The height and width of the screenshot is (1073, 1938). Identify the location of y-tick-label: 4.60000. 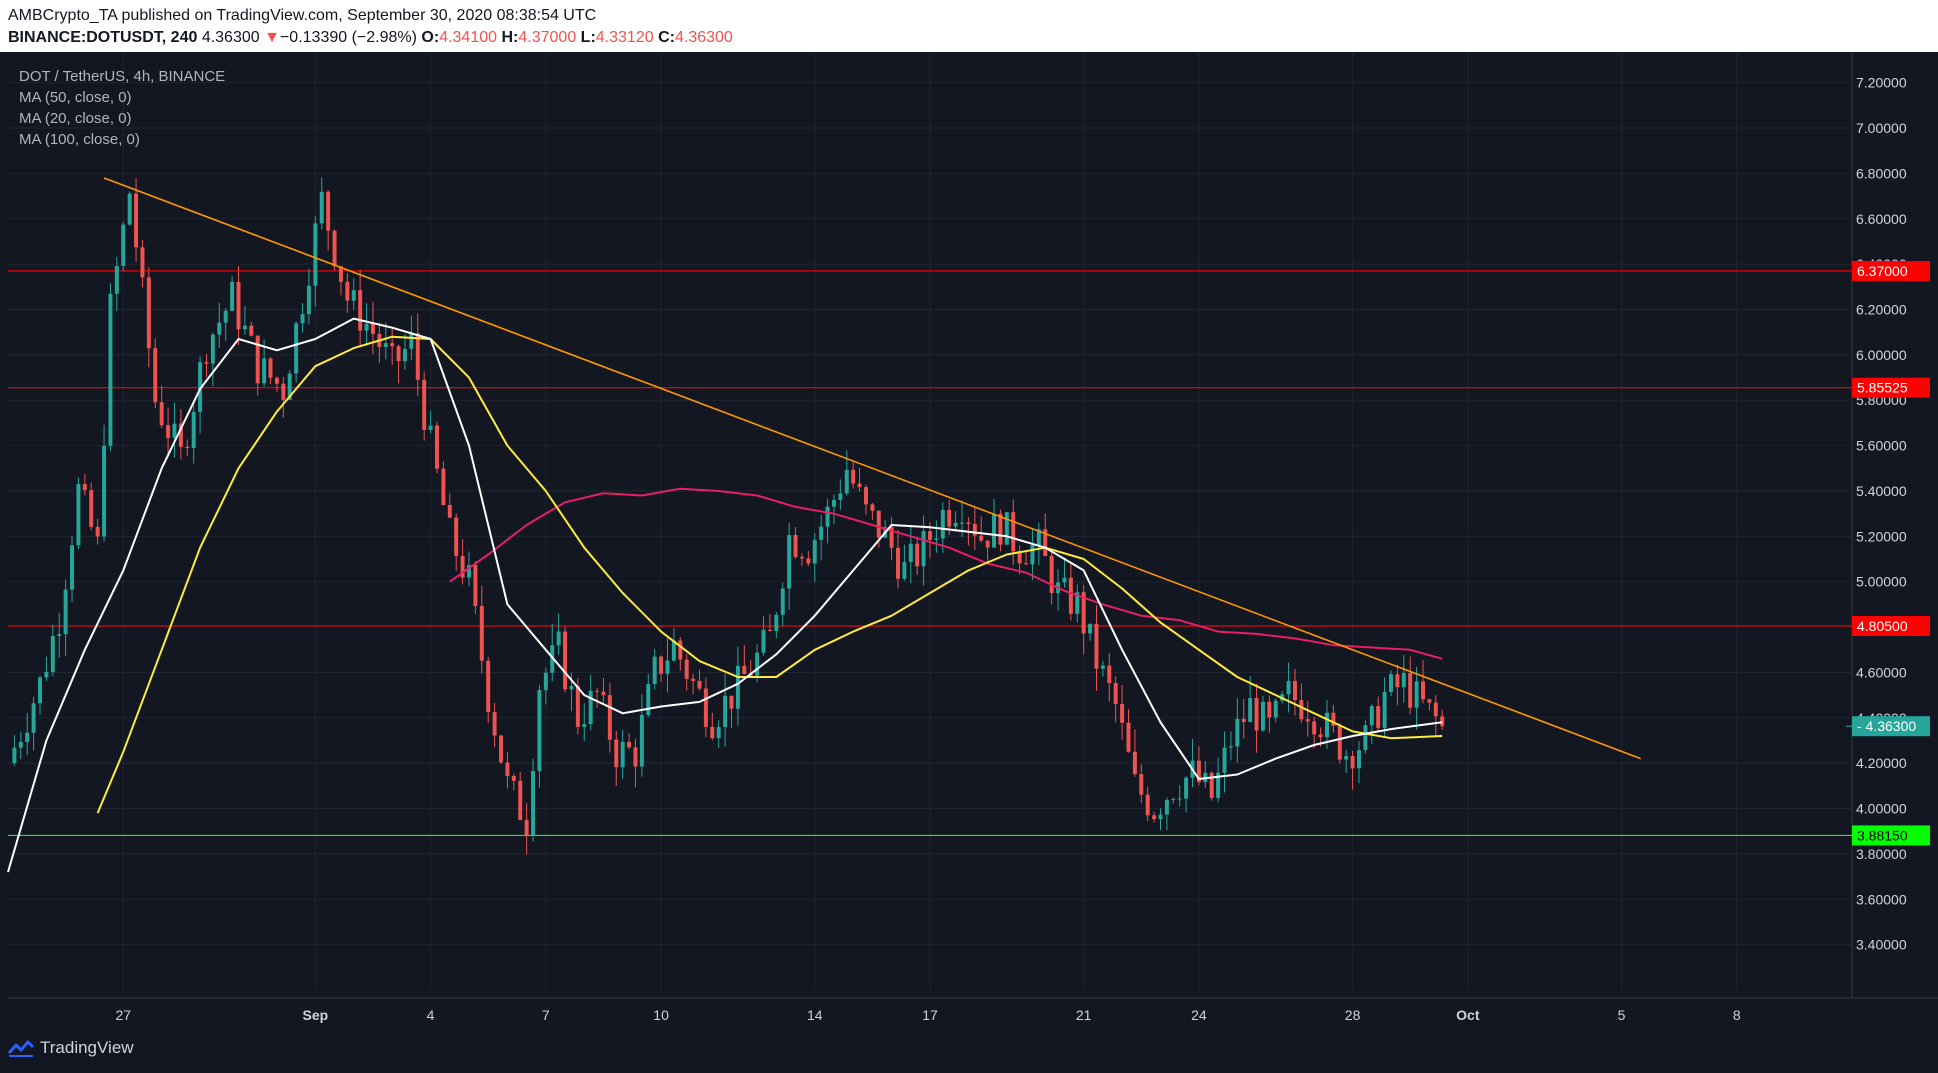
(1881, 672).